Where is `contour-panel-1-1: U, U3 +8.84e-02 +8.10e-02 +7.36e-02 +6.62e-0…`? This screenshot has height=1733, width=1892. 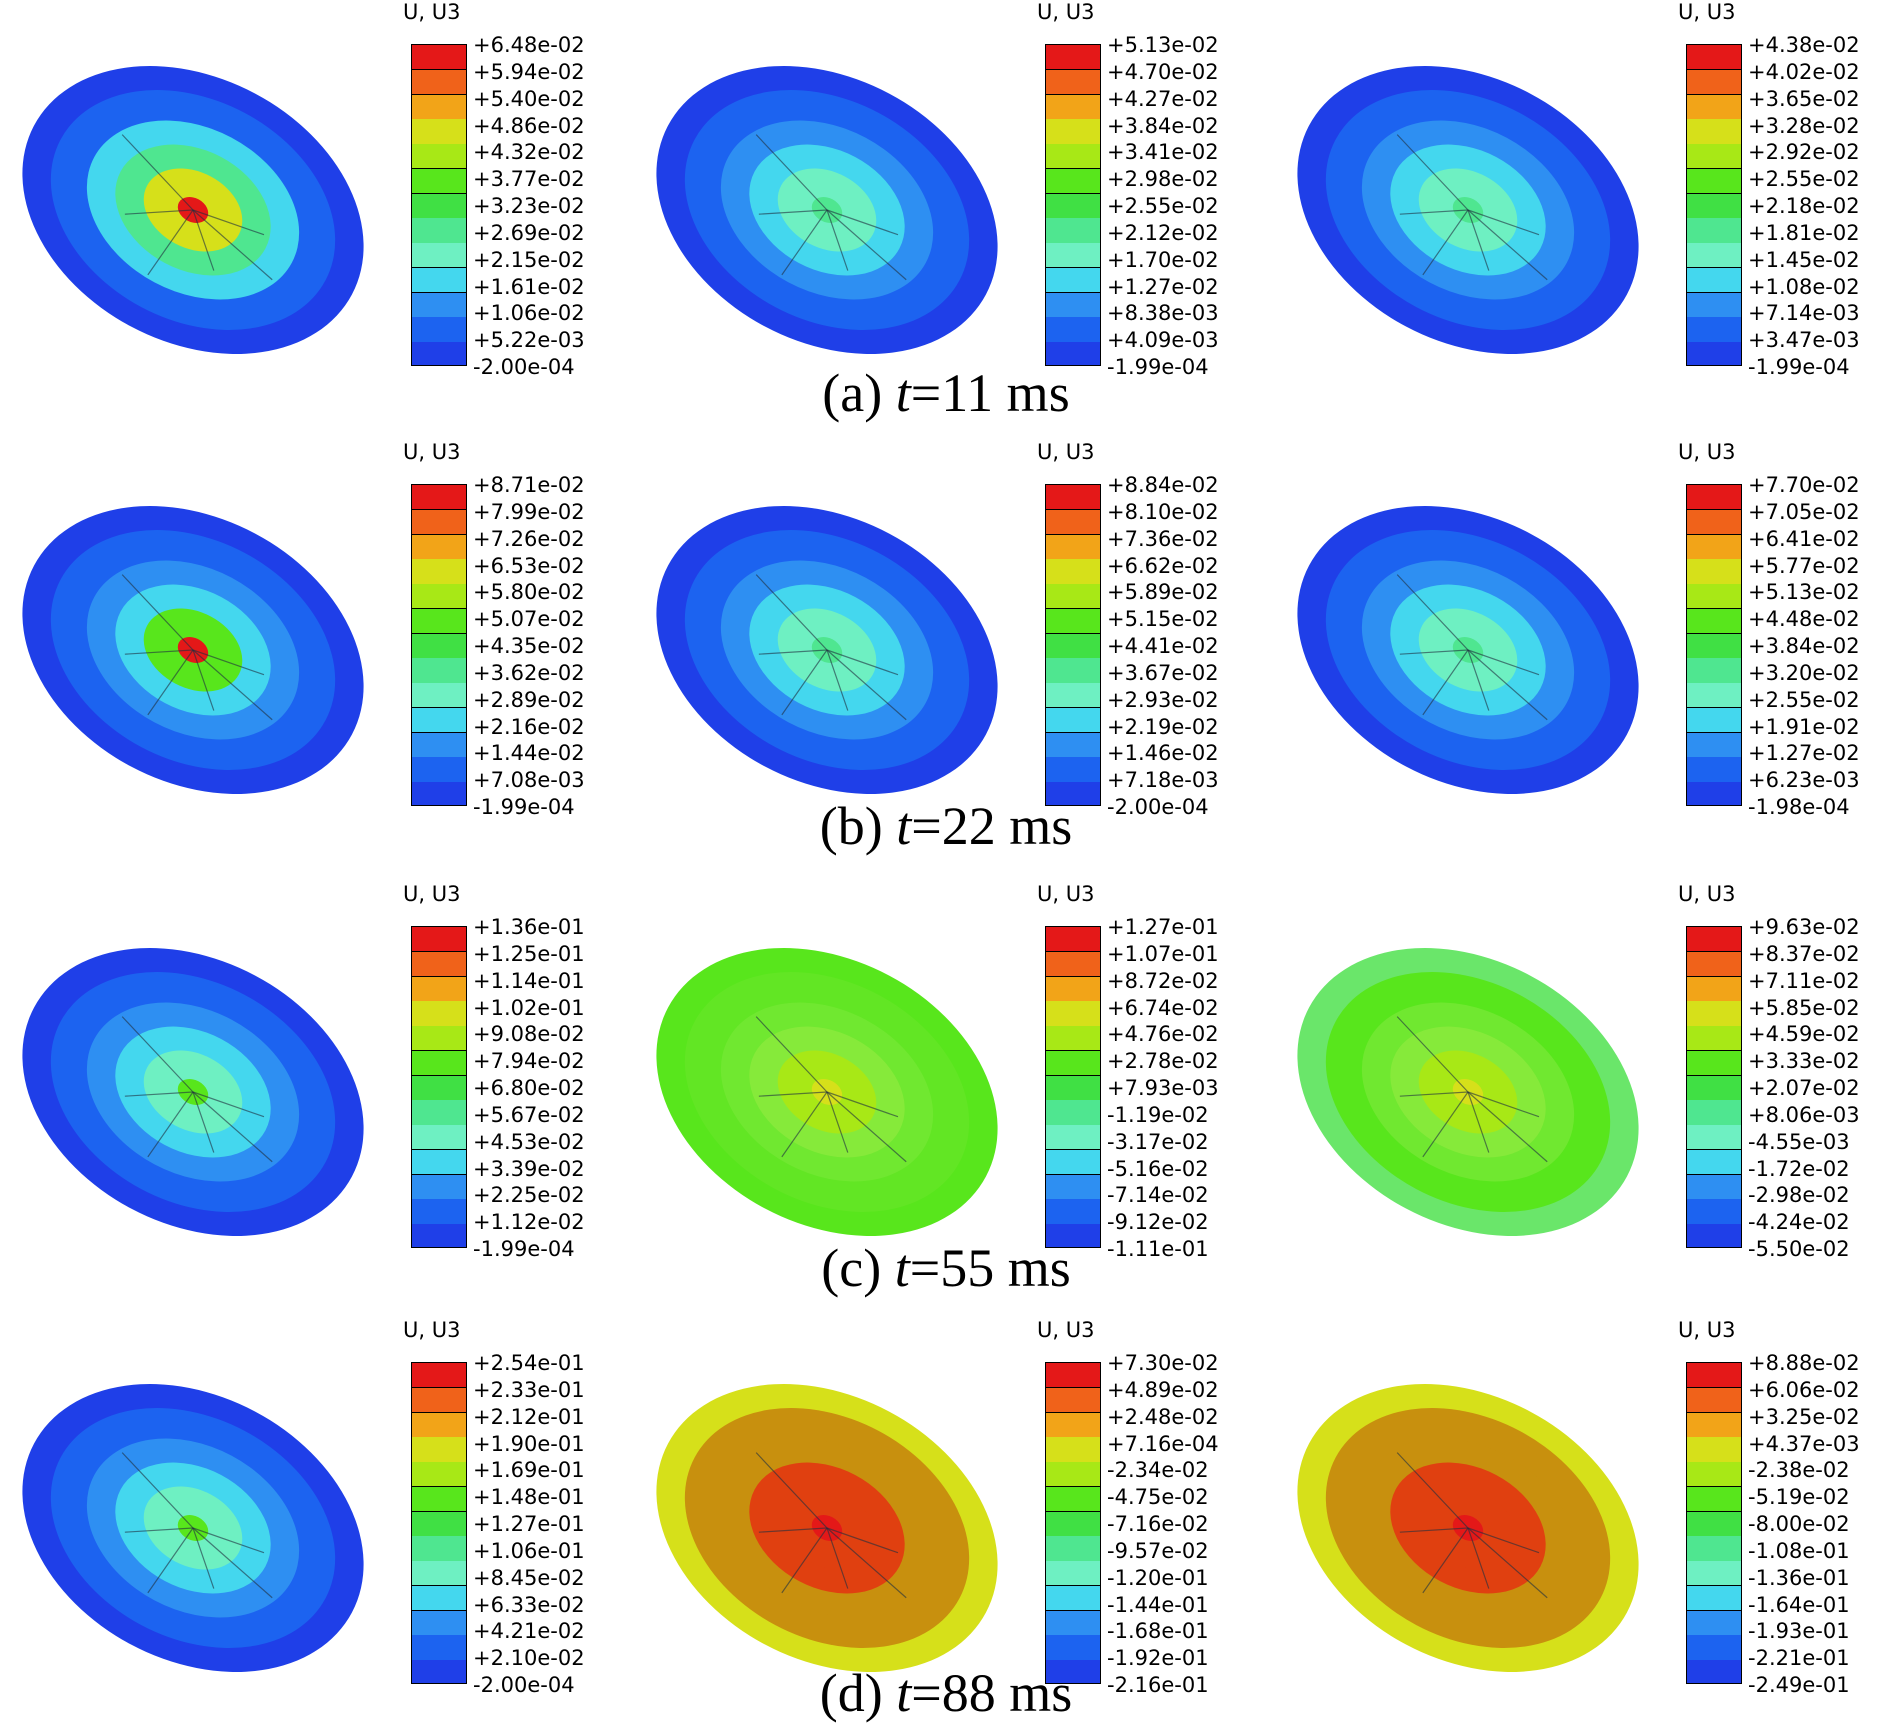
contour-panel-1-1: U, U3 +8.84e-02 +8.10e-02 +7.36e-02 +6.62e-0… is located at coordinates (957, 640).